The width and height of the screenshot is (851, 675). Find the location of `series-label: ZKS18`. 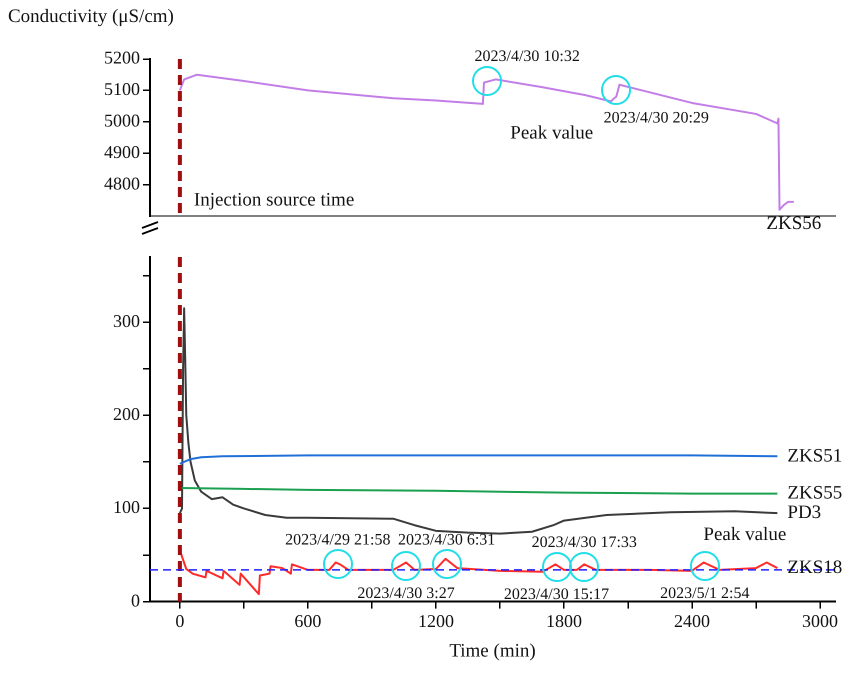

series-label: ZKS18 is located at coordinates (814, 567).